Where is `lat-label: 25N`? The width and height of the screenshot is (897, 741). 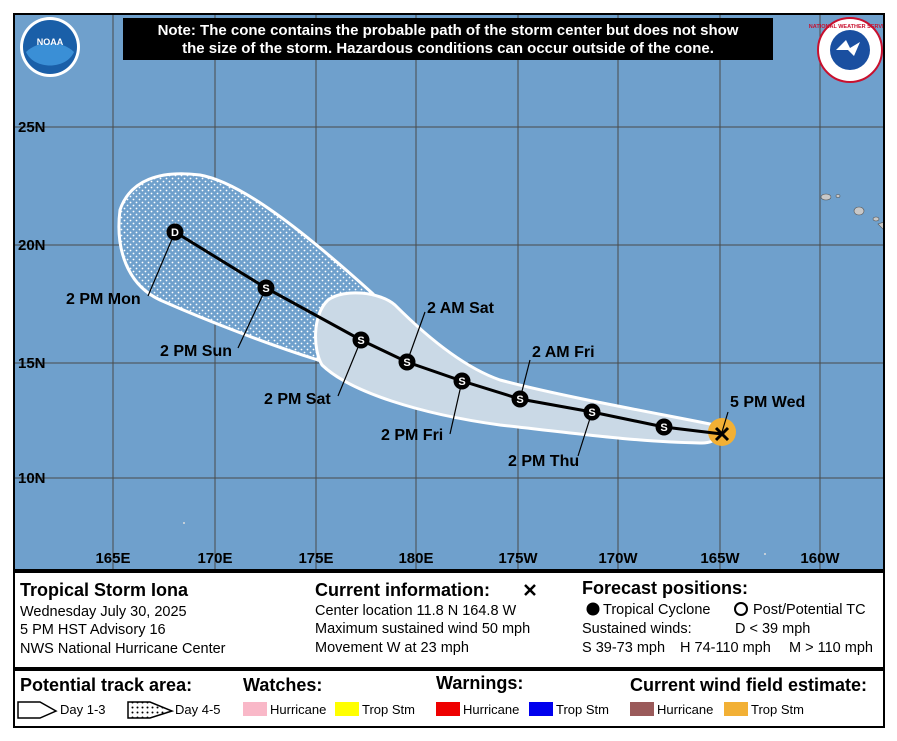
lat-label: 25N is located at coordinates (32, 127).